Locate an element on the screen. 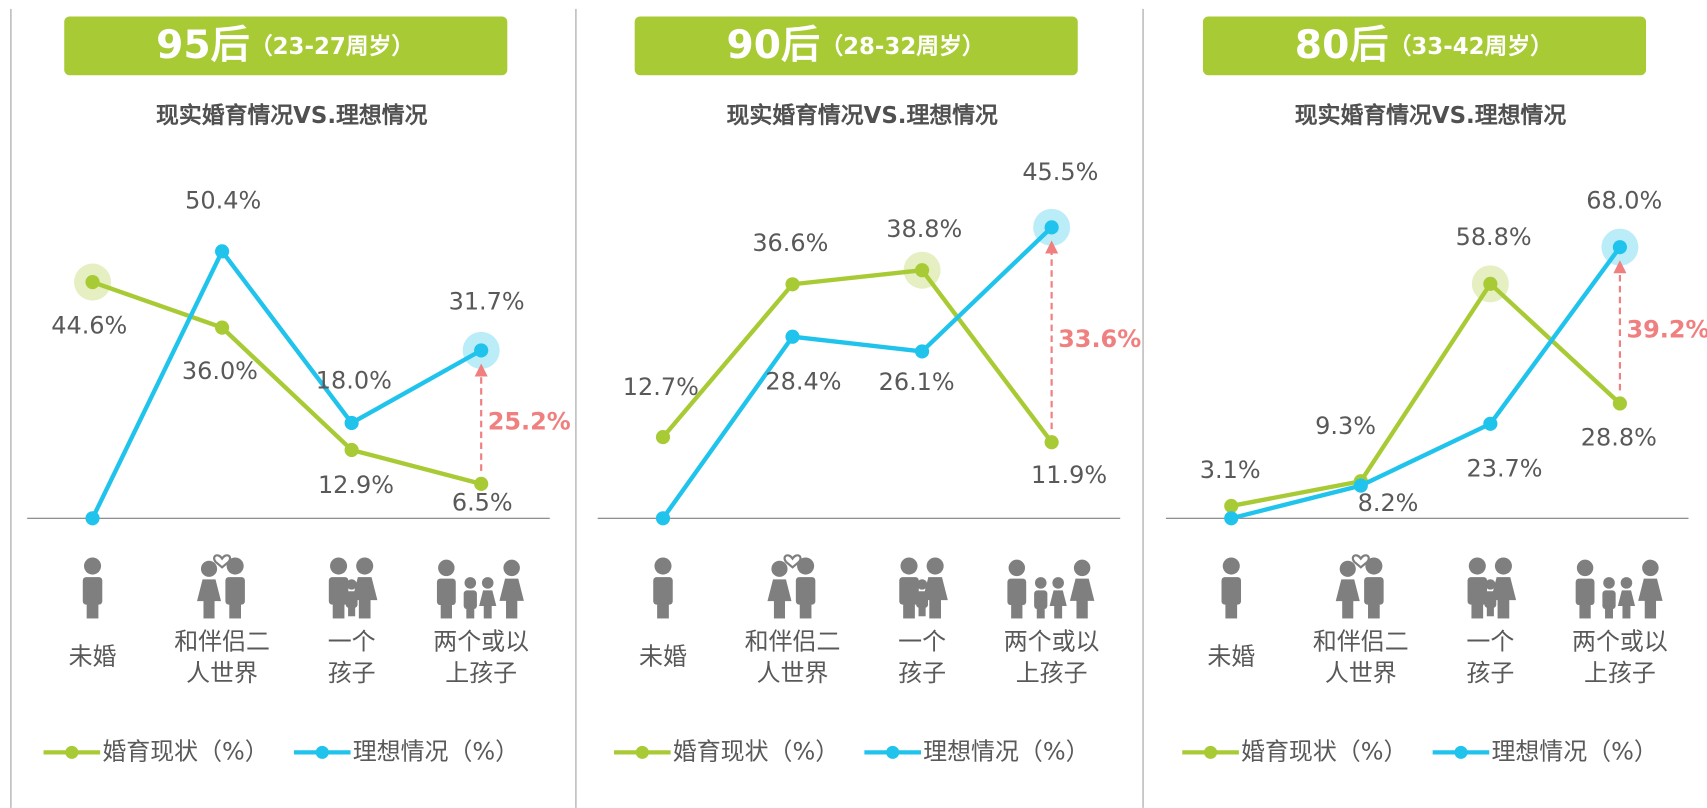 This screenshot has width=1707, height=808. value-label: 28.8% is located at coordinates (1619, 437).